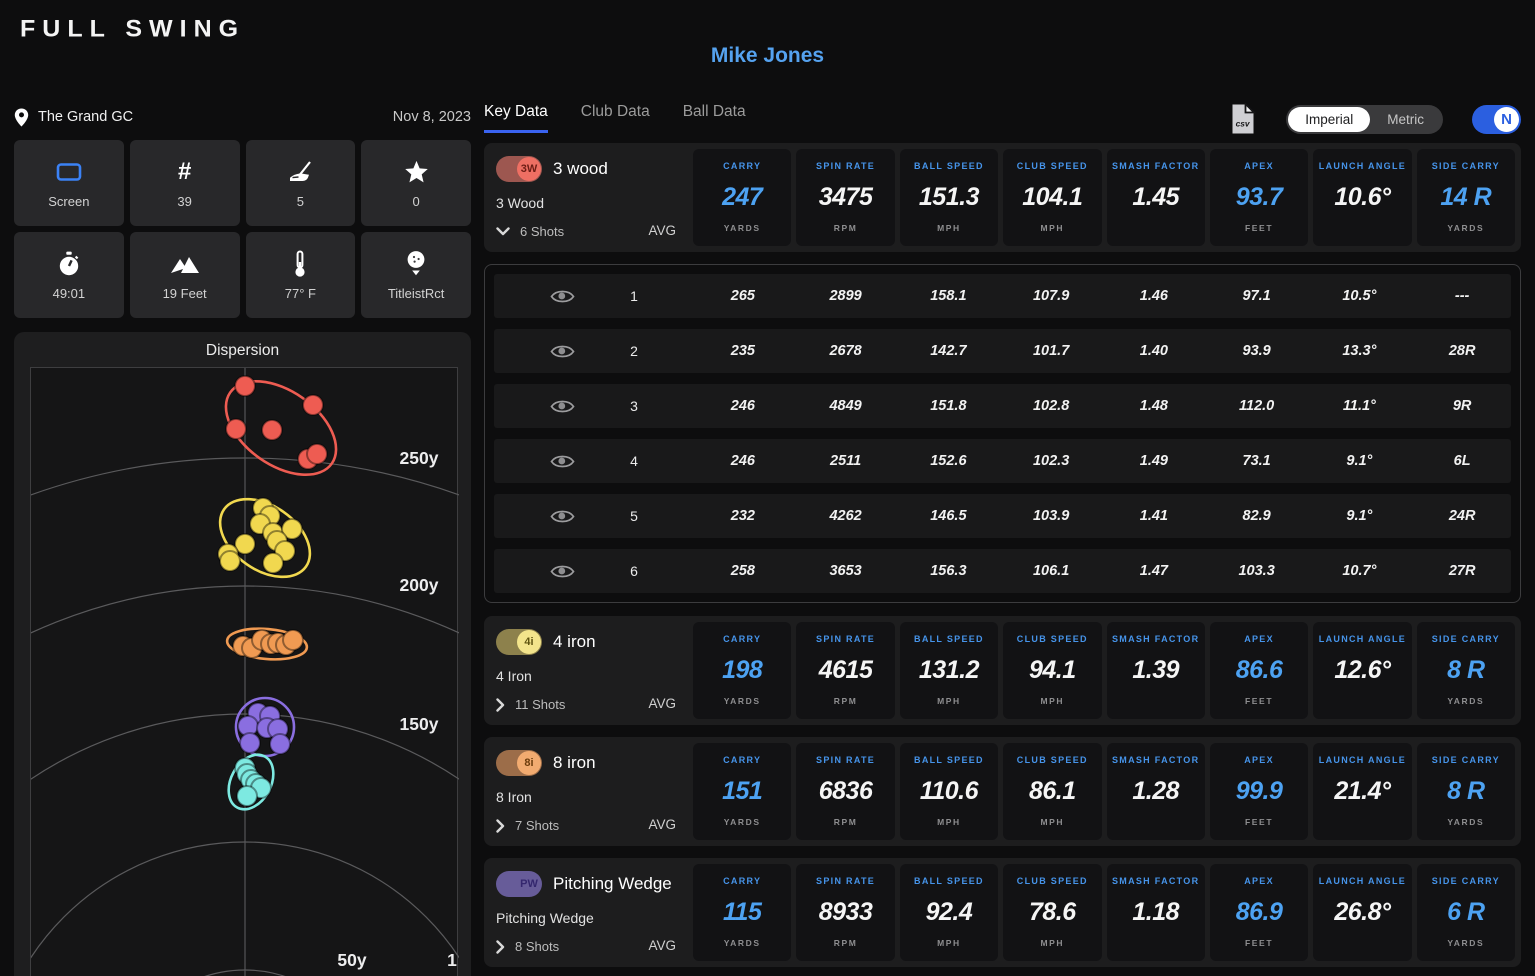  What do you see at coordinates (714, 111) in the screenshot?
I see `tab-ball-data: Ball Data` at bounding box center [714, 111].